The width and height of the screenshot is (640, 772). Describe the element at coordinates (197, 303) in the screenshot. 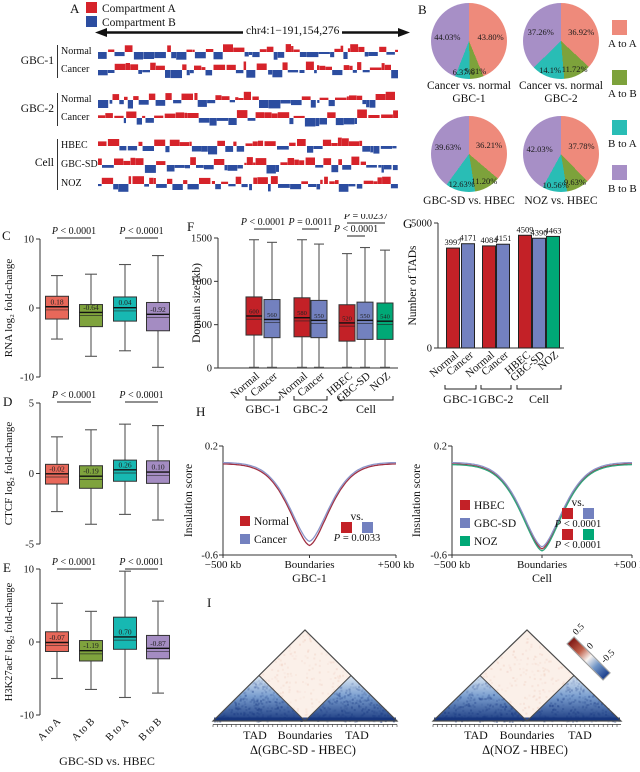

I see `y-axis-label: Domain size (kb)` at that location.